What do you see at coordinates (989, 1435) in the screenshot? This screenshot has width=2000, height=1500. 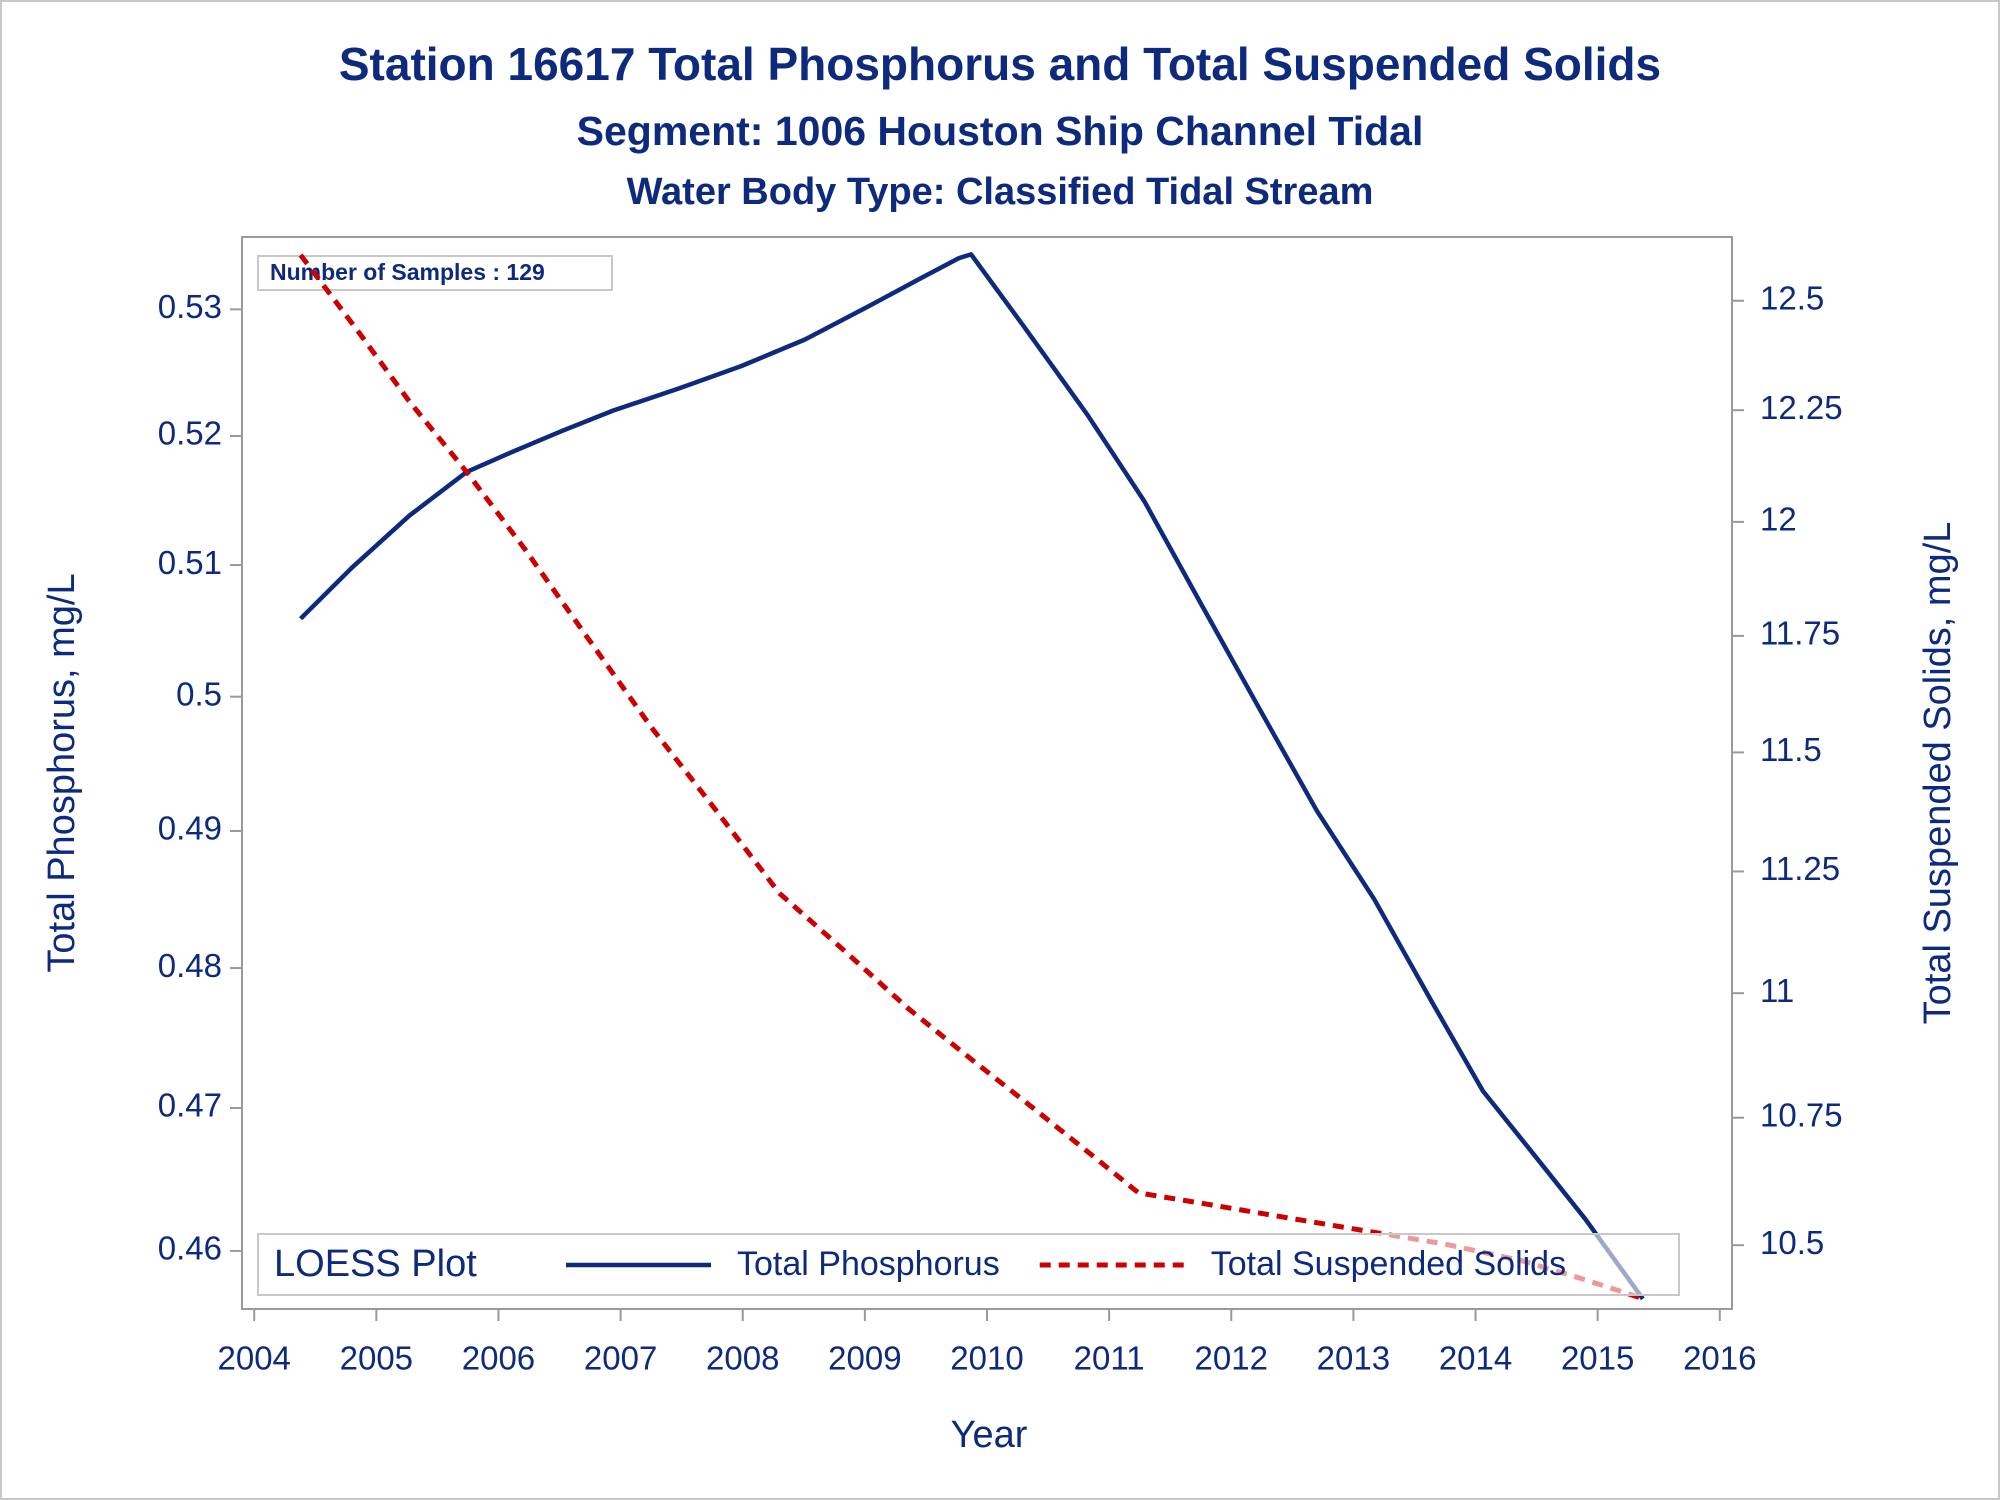 I see `x-axis-label: Year` at bounding box center [989, 1435].